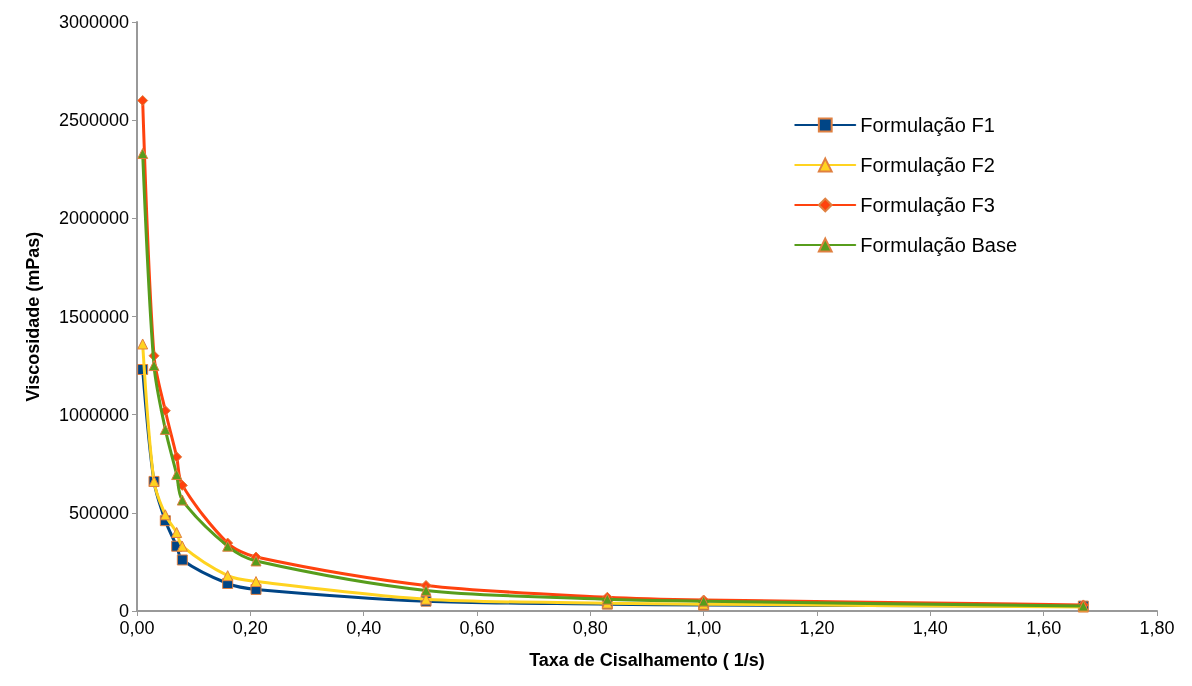 Image resolution: width=1192 pixels, height=686 pixels. What do you see at coordinates (93, 120) in the screenshot?
I see `y-tick-label: 2500000` at bounding box center [93, 120].